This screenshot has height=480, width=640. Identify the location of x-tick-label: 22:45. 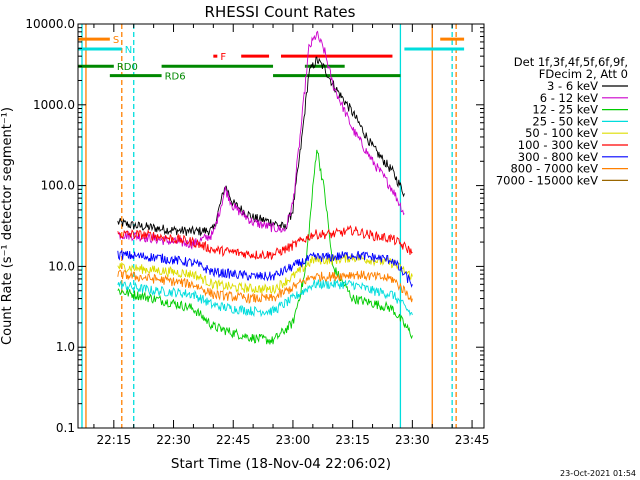
(233, 440).